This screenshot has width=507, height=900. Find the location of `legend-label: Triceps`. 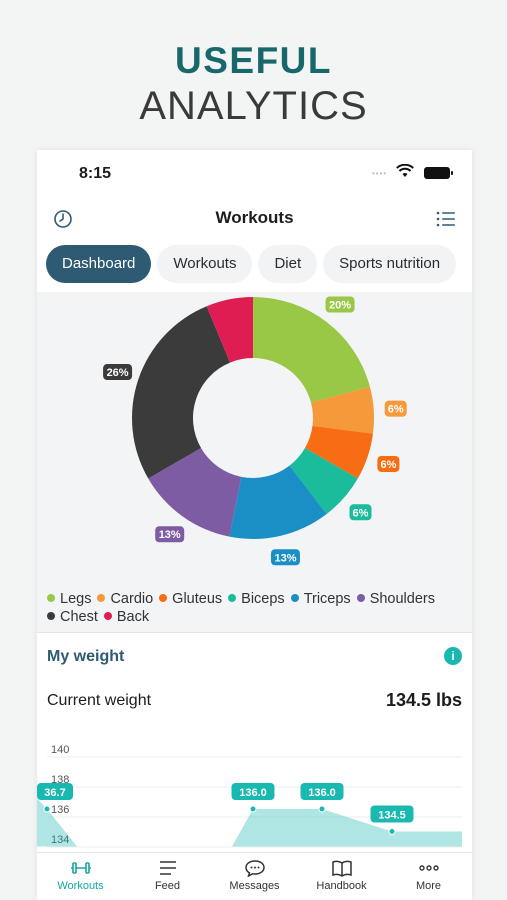

legend-label: Triceps is located at coordinates (327, 599).